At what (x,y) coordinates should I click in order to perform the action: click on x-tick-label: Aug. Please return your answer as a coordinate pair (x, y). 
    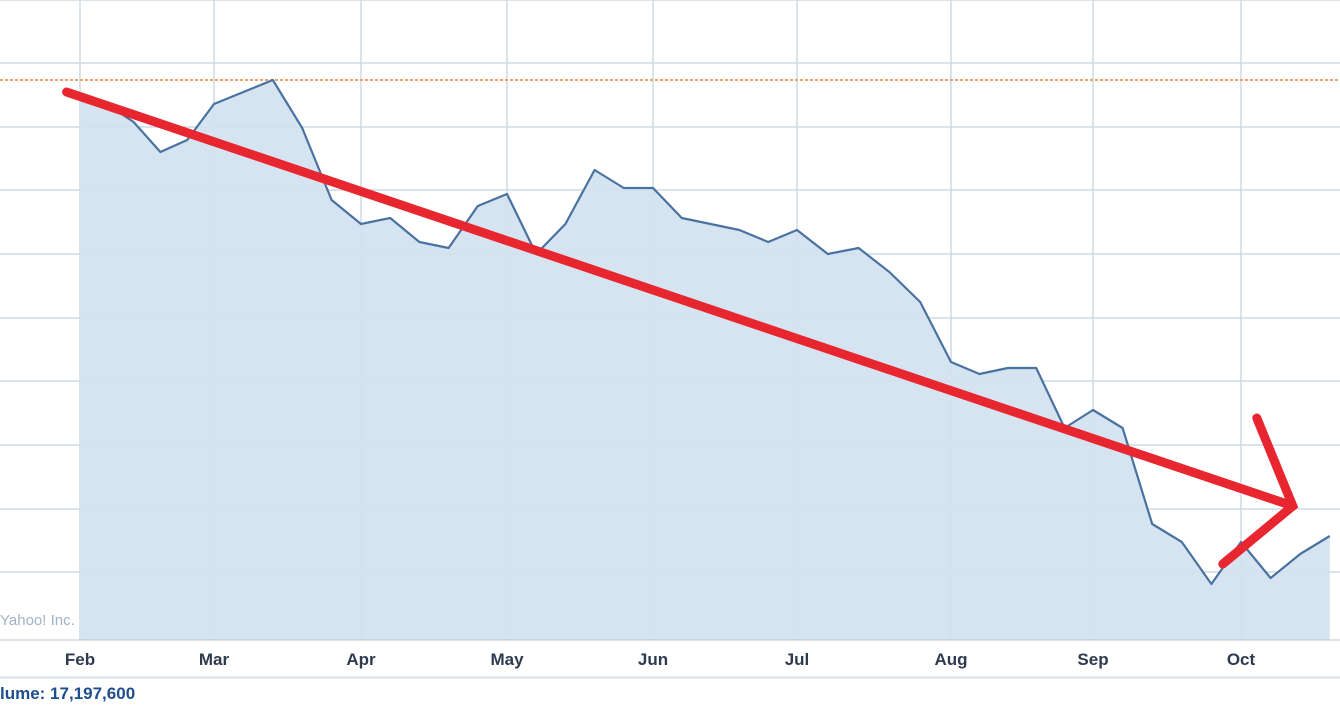
    Looking at the image, I should click on (950, 659).